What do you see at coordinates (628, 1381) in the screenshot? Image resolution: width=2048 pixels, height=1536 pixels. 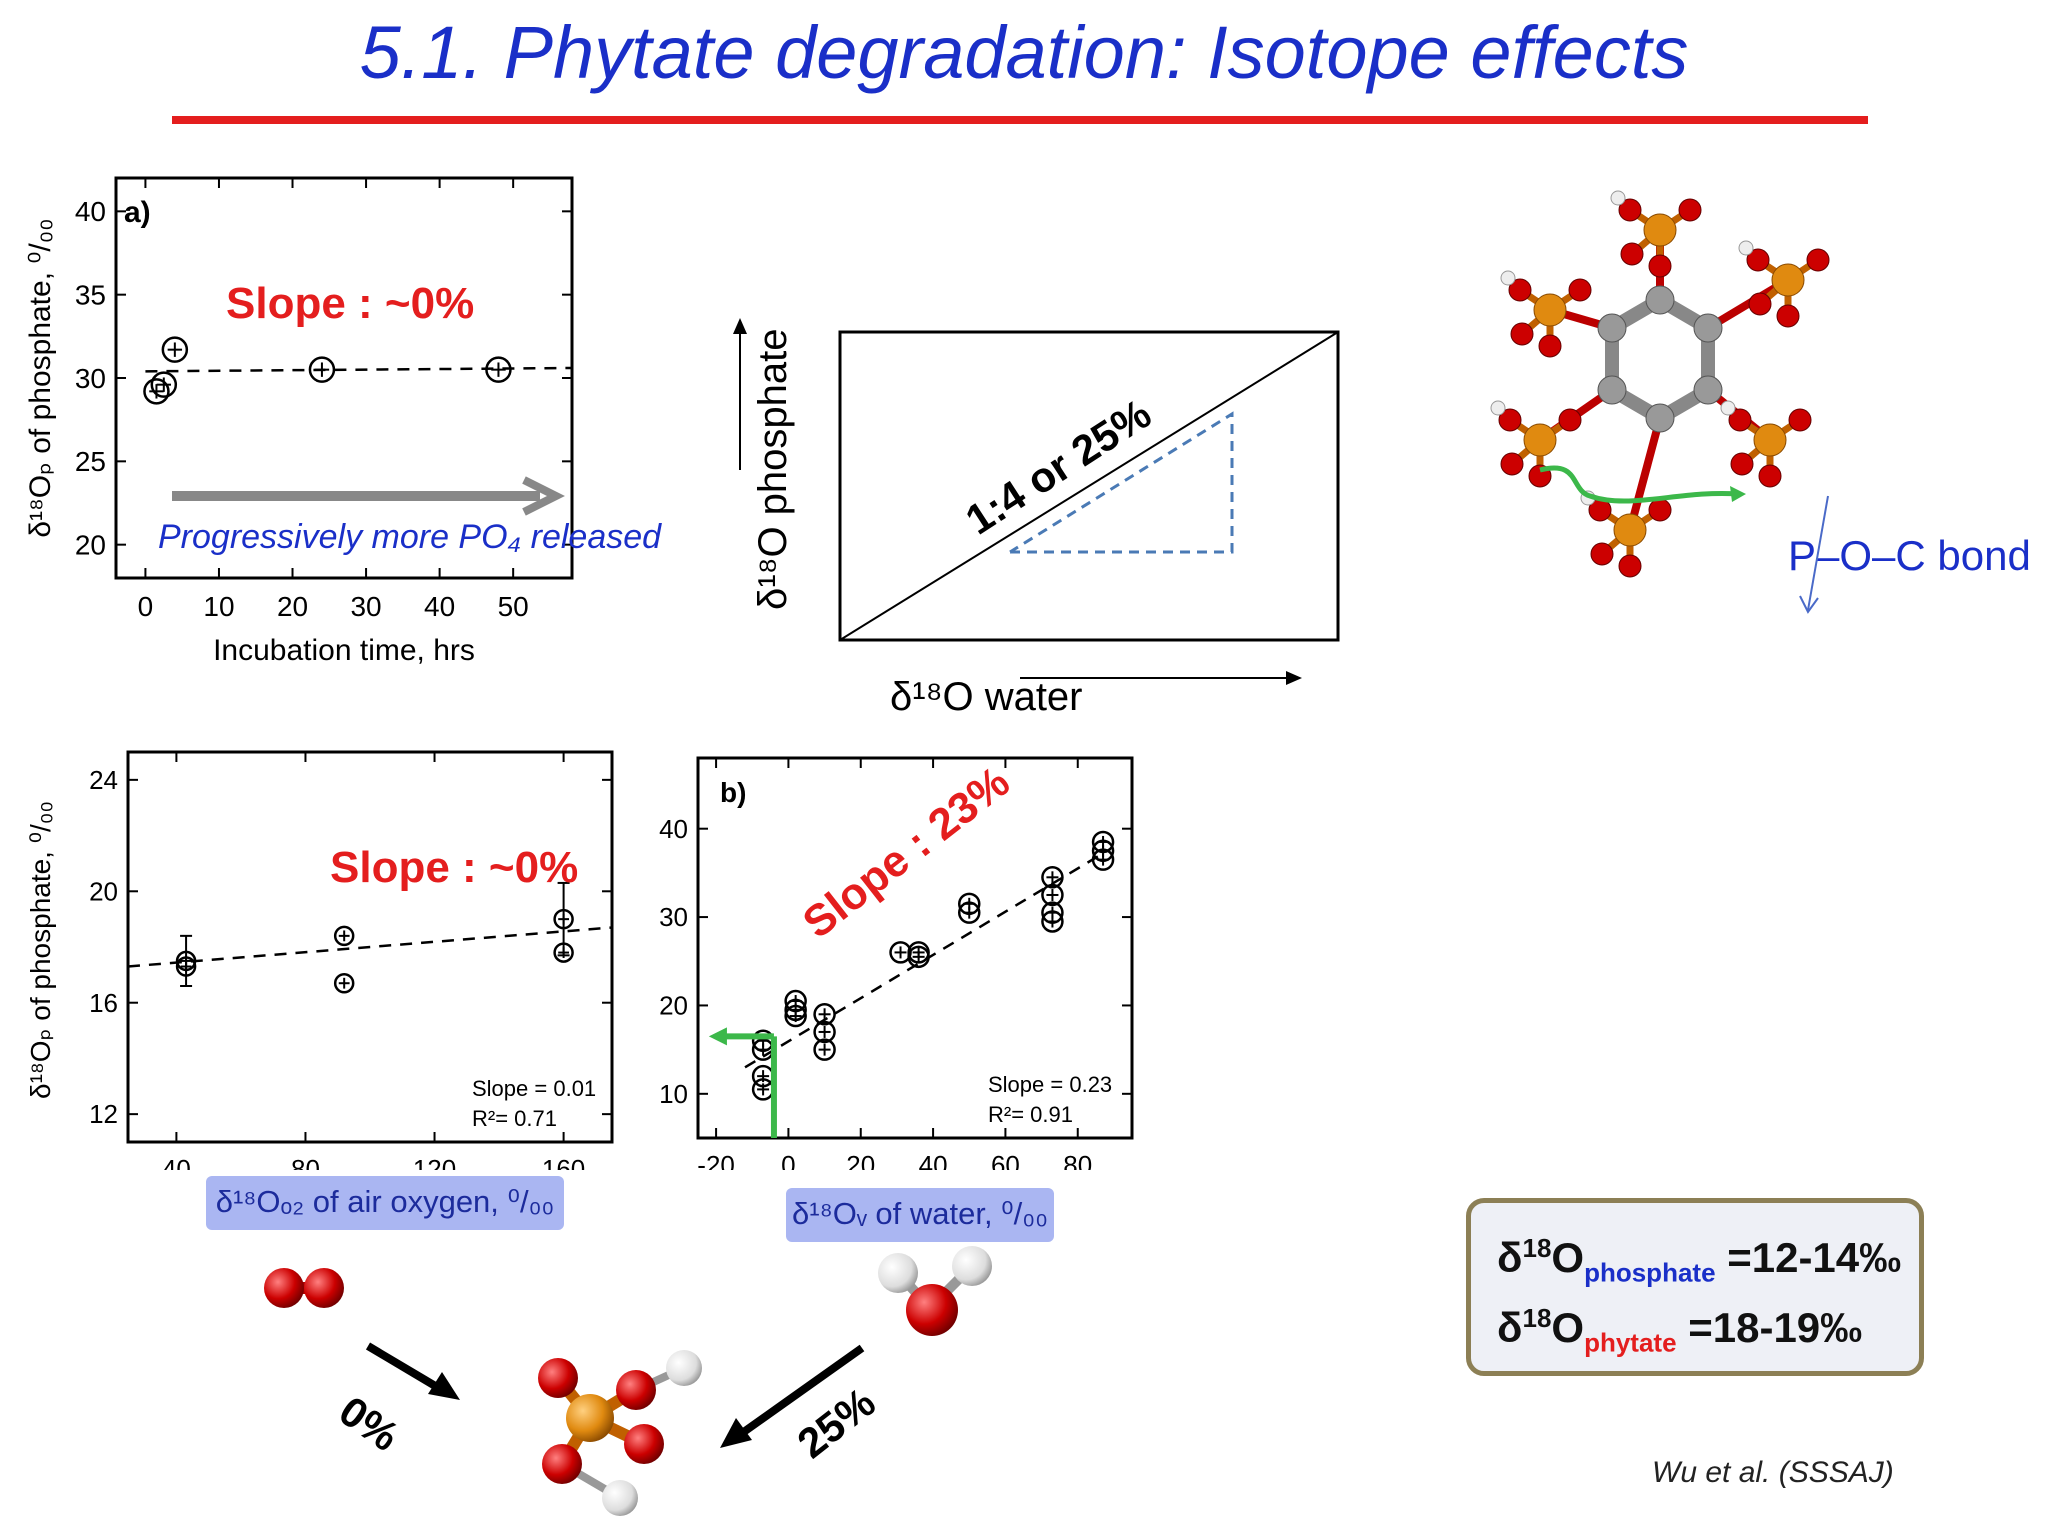 I see `reaction-diagram: 0% 25%` at bounding box center [628, 1381].